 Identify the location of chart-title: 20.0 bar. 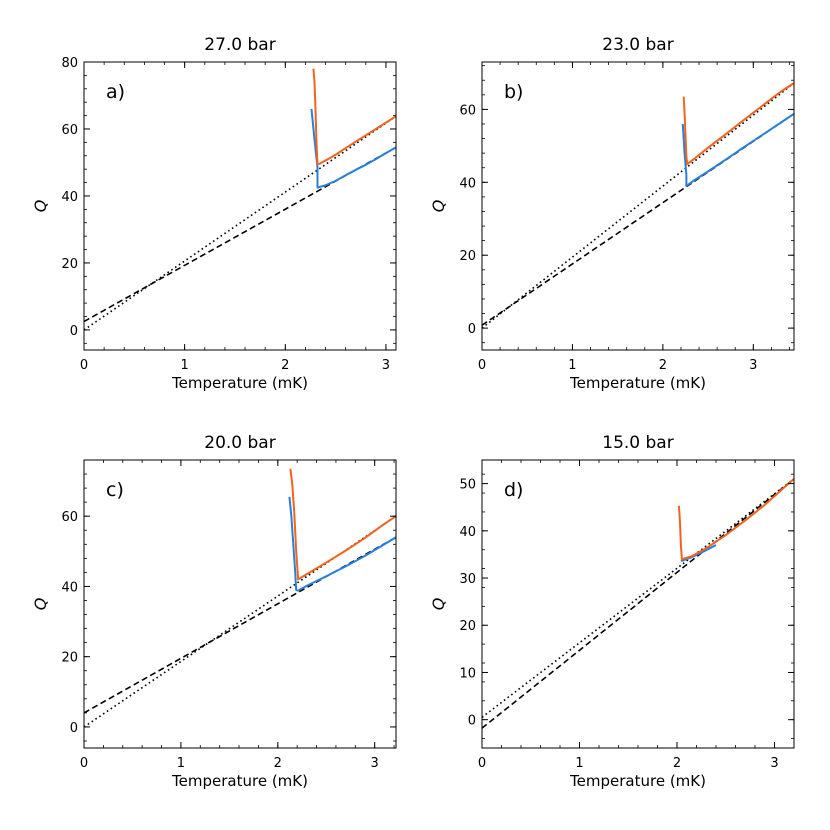
(239, 443).